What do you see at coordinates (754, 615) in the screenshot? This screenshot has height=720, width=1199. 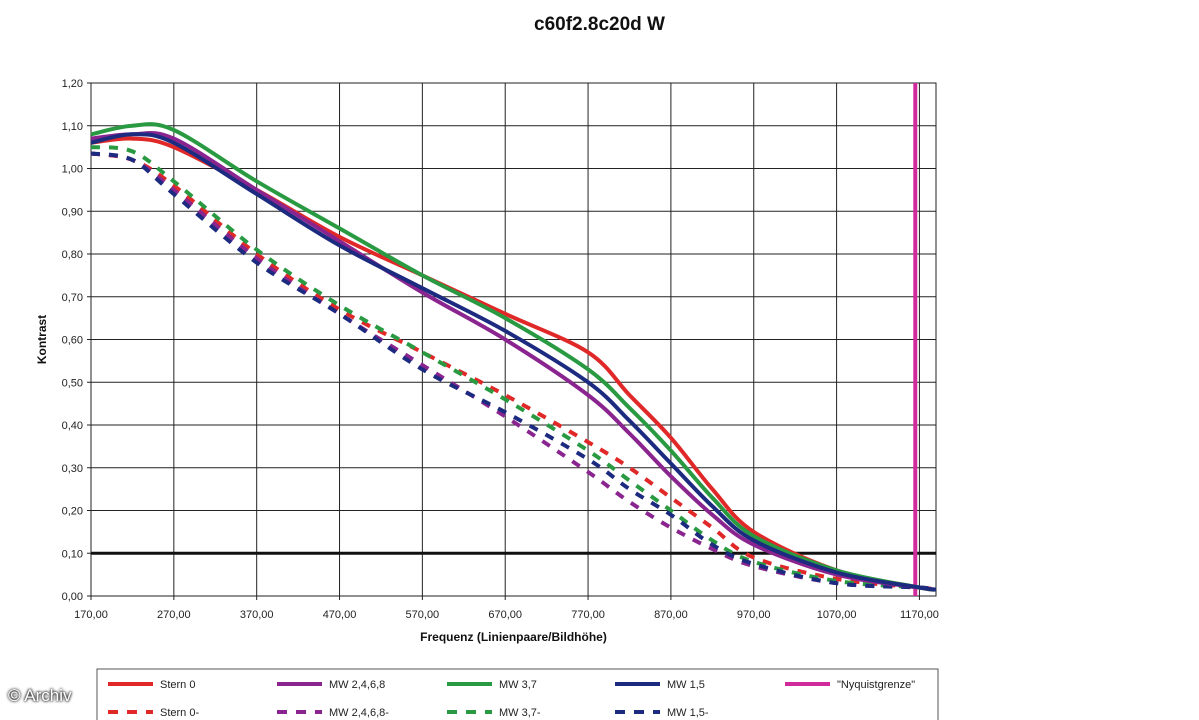 I see `x-tick-label: 970,00` at bounding box center [754, 615].